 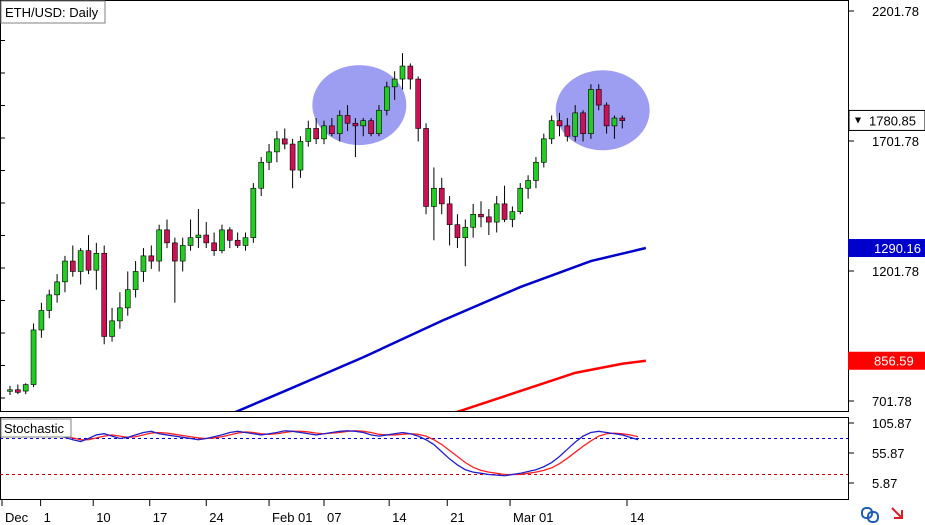 I want to click on chart-title: ETH/USD: Daily, so click(x=52, y=12).